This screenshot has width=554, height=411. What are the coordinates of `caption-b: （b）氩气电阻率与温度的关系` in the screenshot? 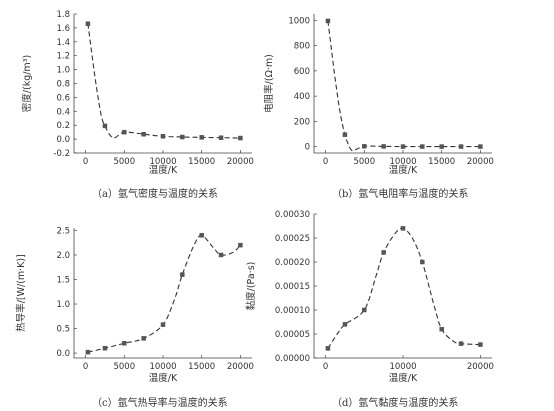 It's located at (400, 194).